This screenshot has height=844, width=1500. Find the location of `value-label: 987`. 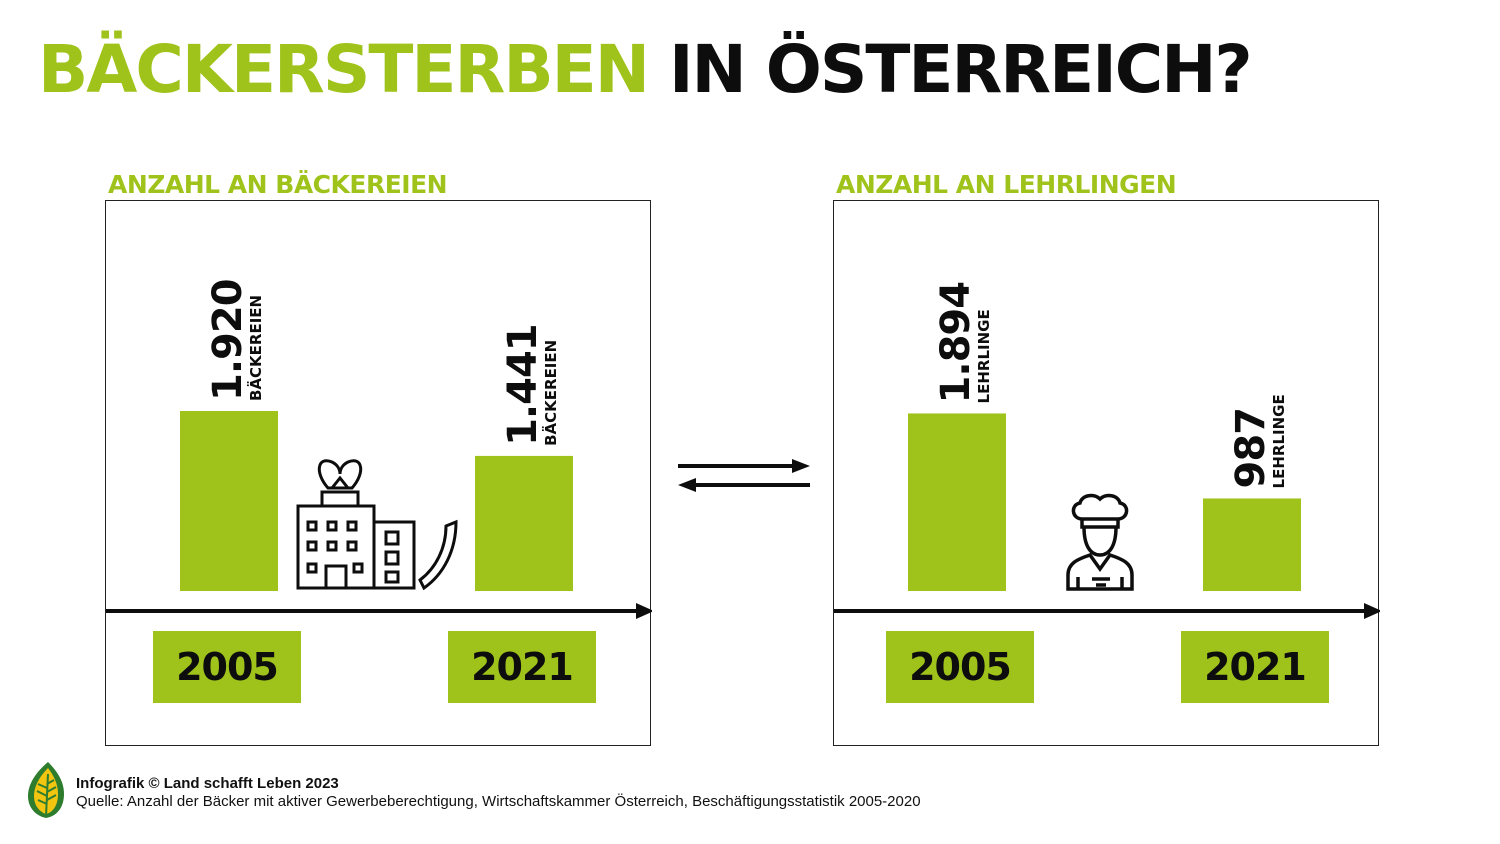

value-label: 987 is located at coordinates (1251, 448).